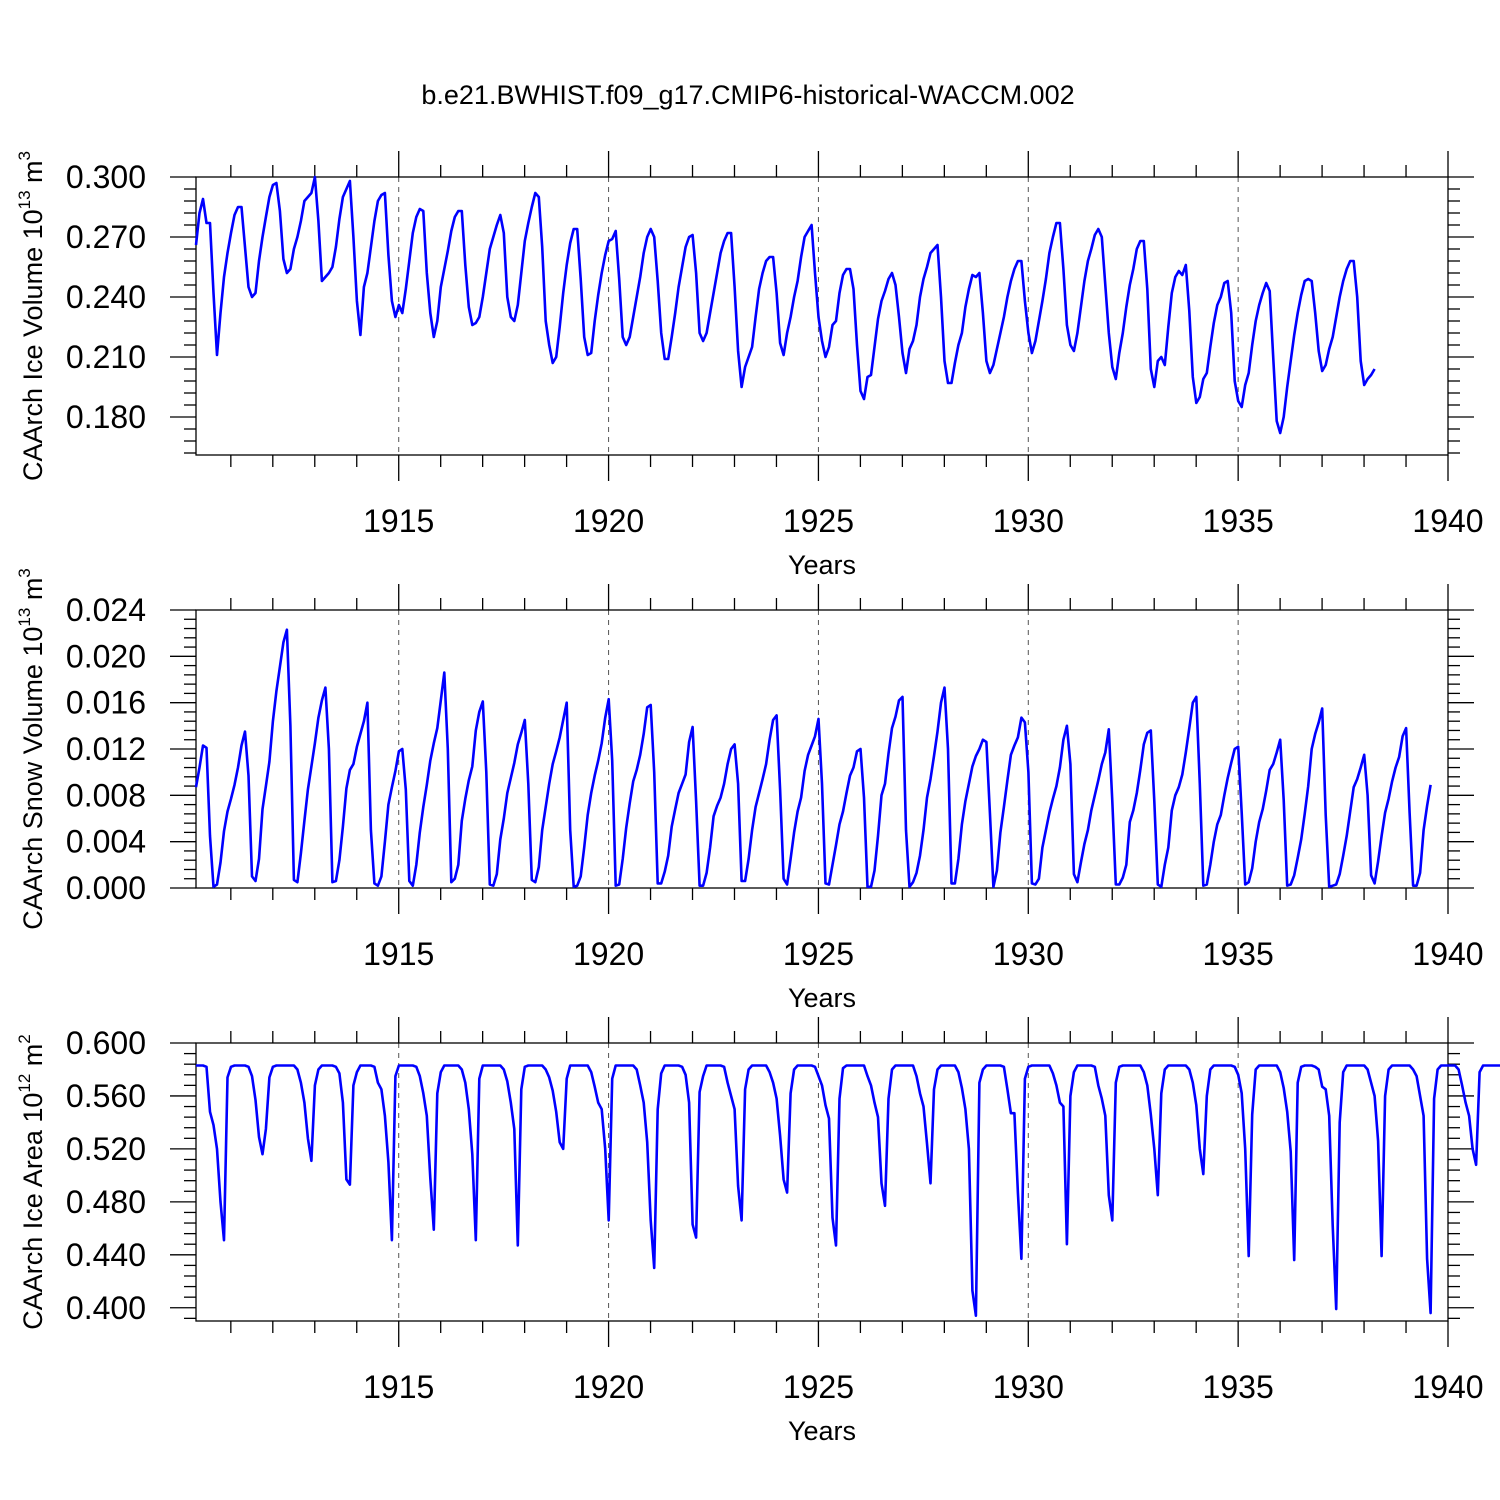  Describe the element at coordinates (24, 1083) in the screenshot. I see `y-axis-label-exponent: 12` at that location.